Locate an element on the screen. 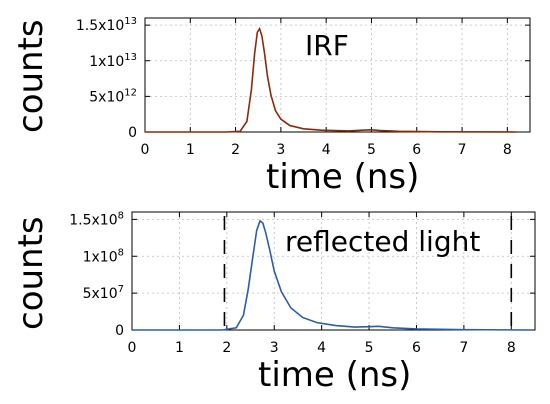  y-tick-label: 5x10¹² is located at coordinates (113, 96).